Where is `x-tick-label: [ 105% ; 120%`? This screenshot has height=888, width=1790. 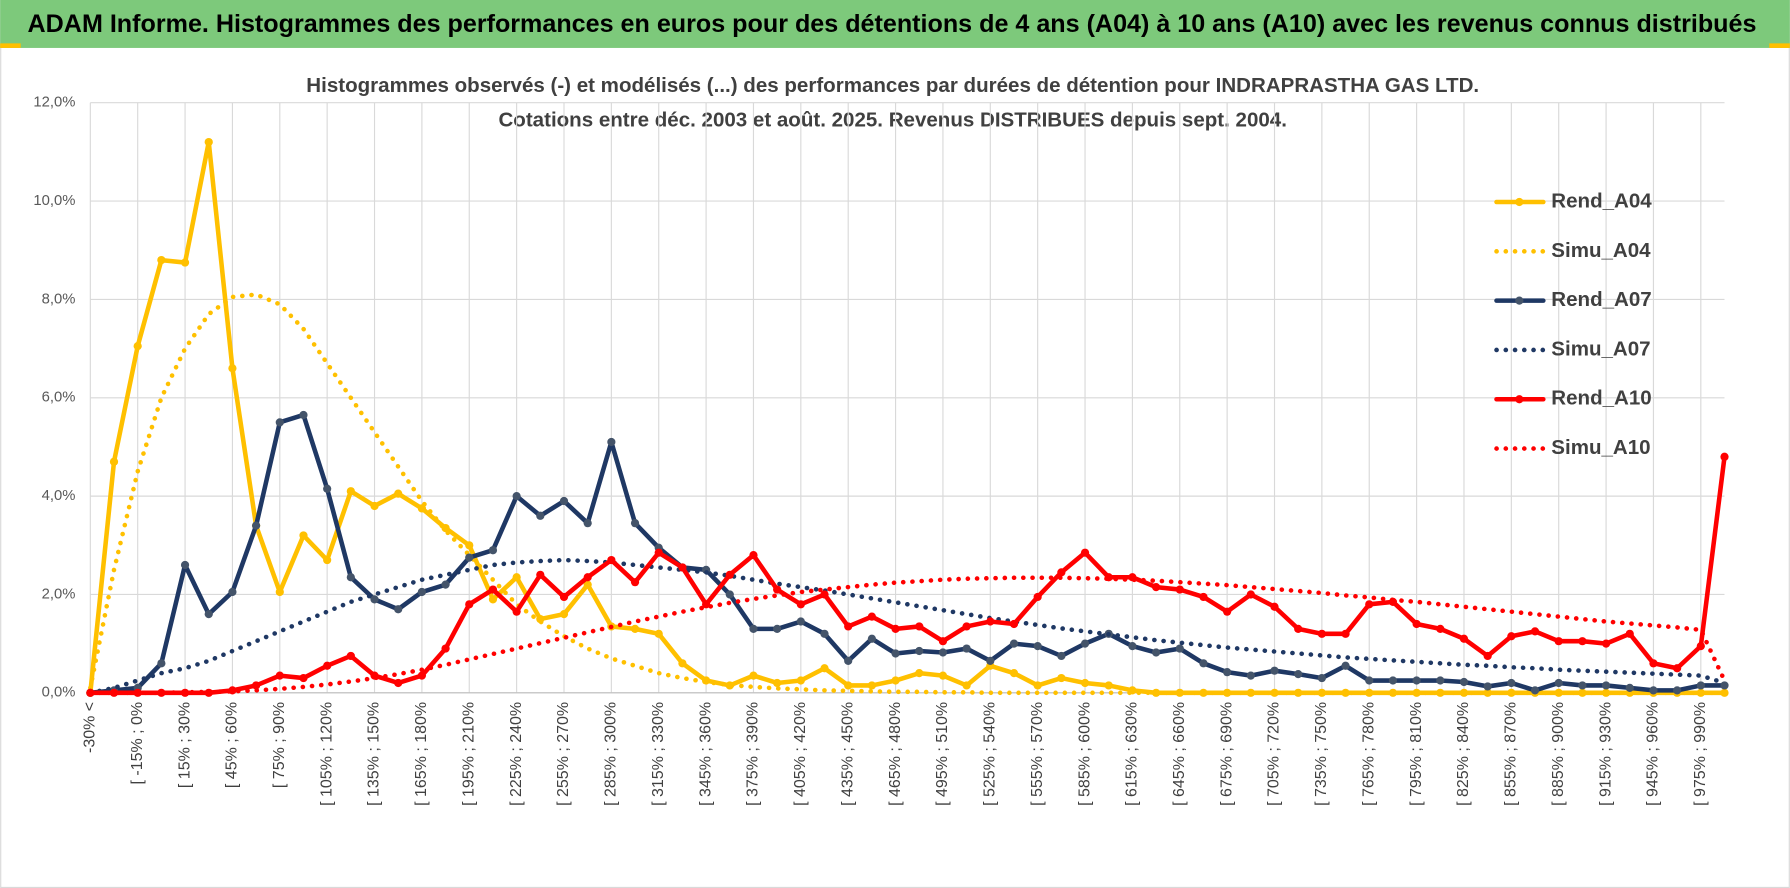
x-tick-label: [ 105% ; 120% is located at coordinates (326, 754).